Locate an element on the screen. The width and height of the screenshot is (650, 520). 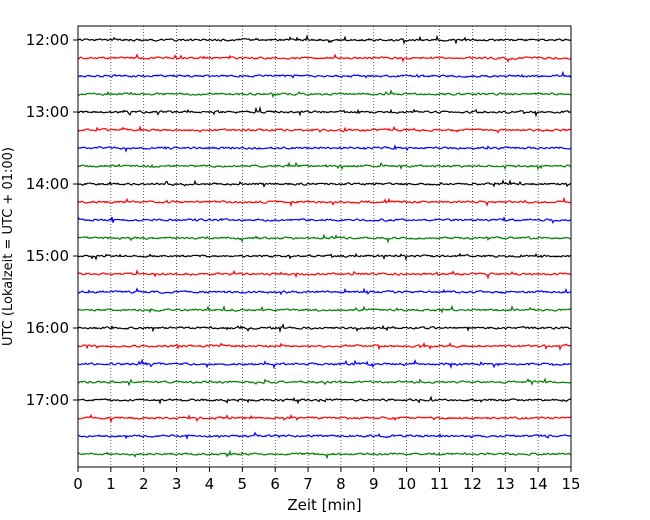
x-tick-label: 5 is located at coordinates (243, 484).